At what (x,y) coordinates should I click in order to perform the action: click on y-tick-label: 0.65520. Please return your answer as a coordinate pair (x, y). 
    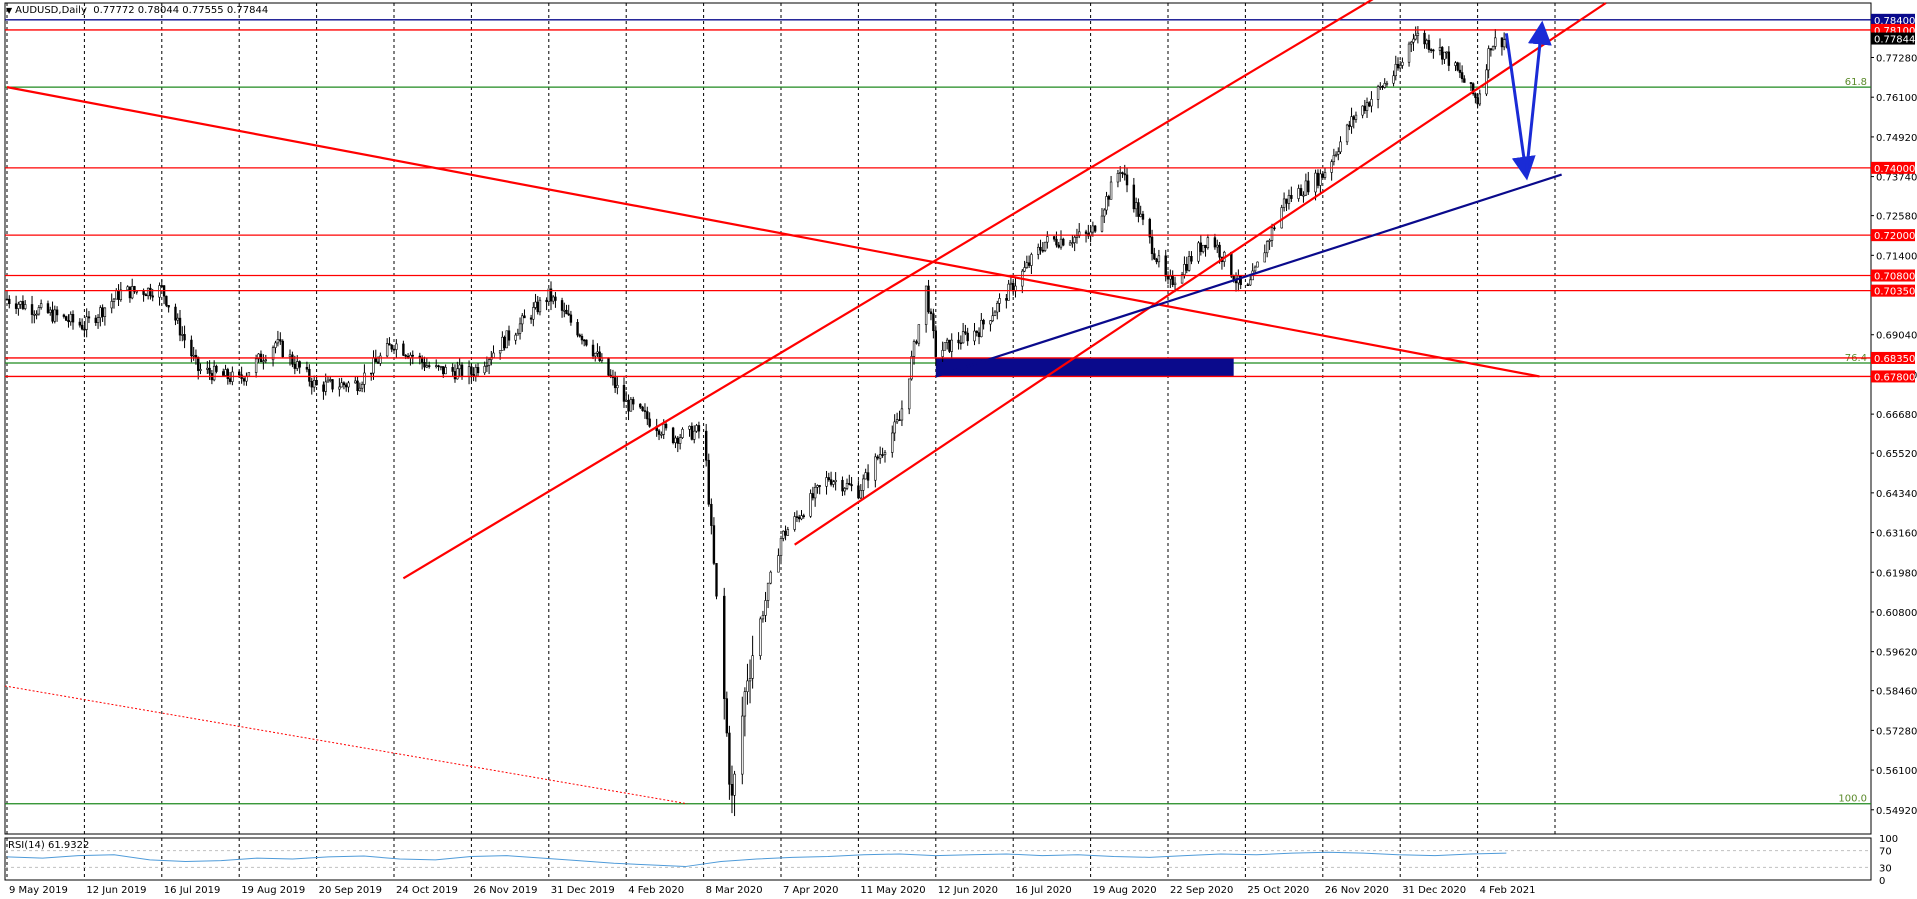
    Looking at the image, I should click on (1896, 454).